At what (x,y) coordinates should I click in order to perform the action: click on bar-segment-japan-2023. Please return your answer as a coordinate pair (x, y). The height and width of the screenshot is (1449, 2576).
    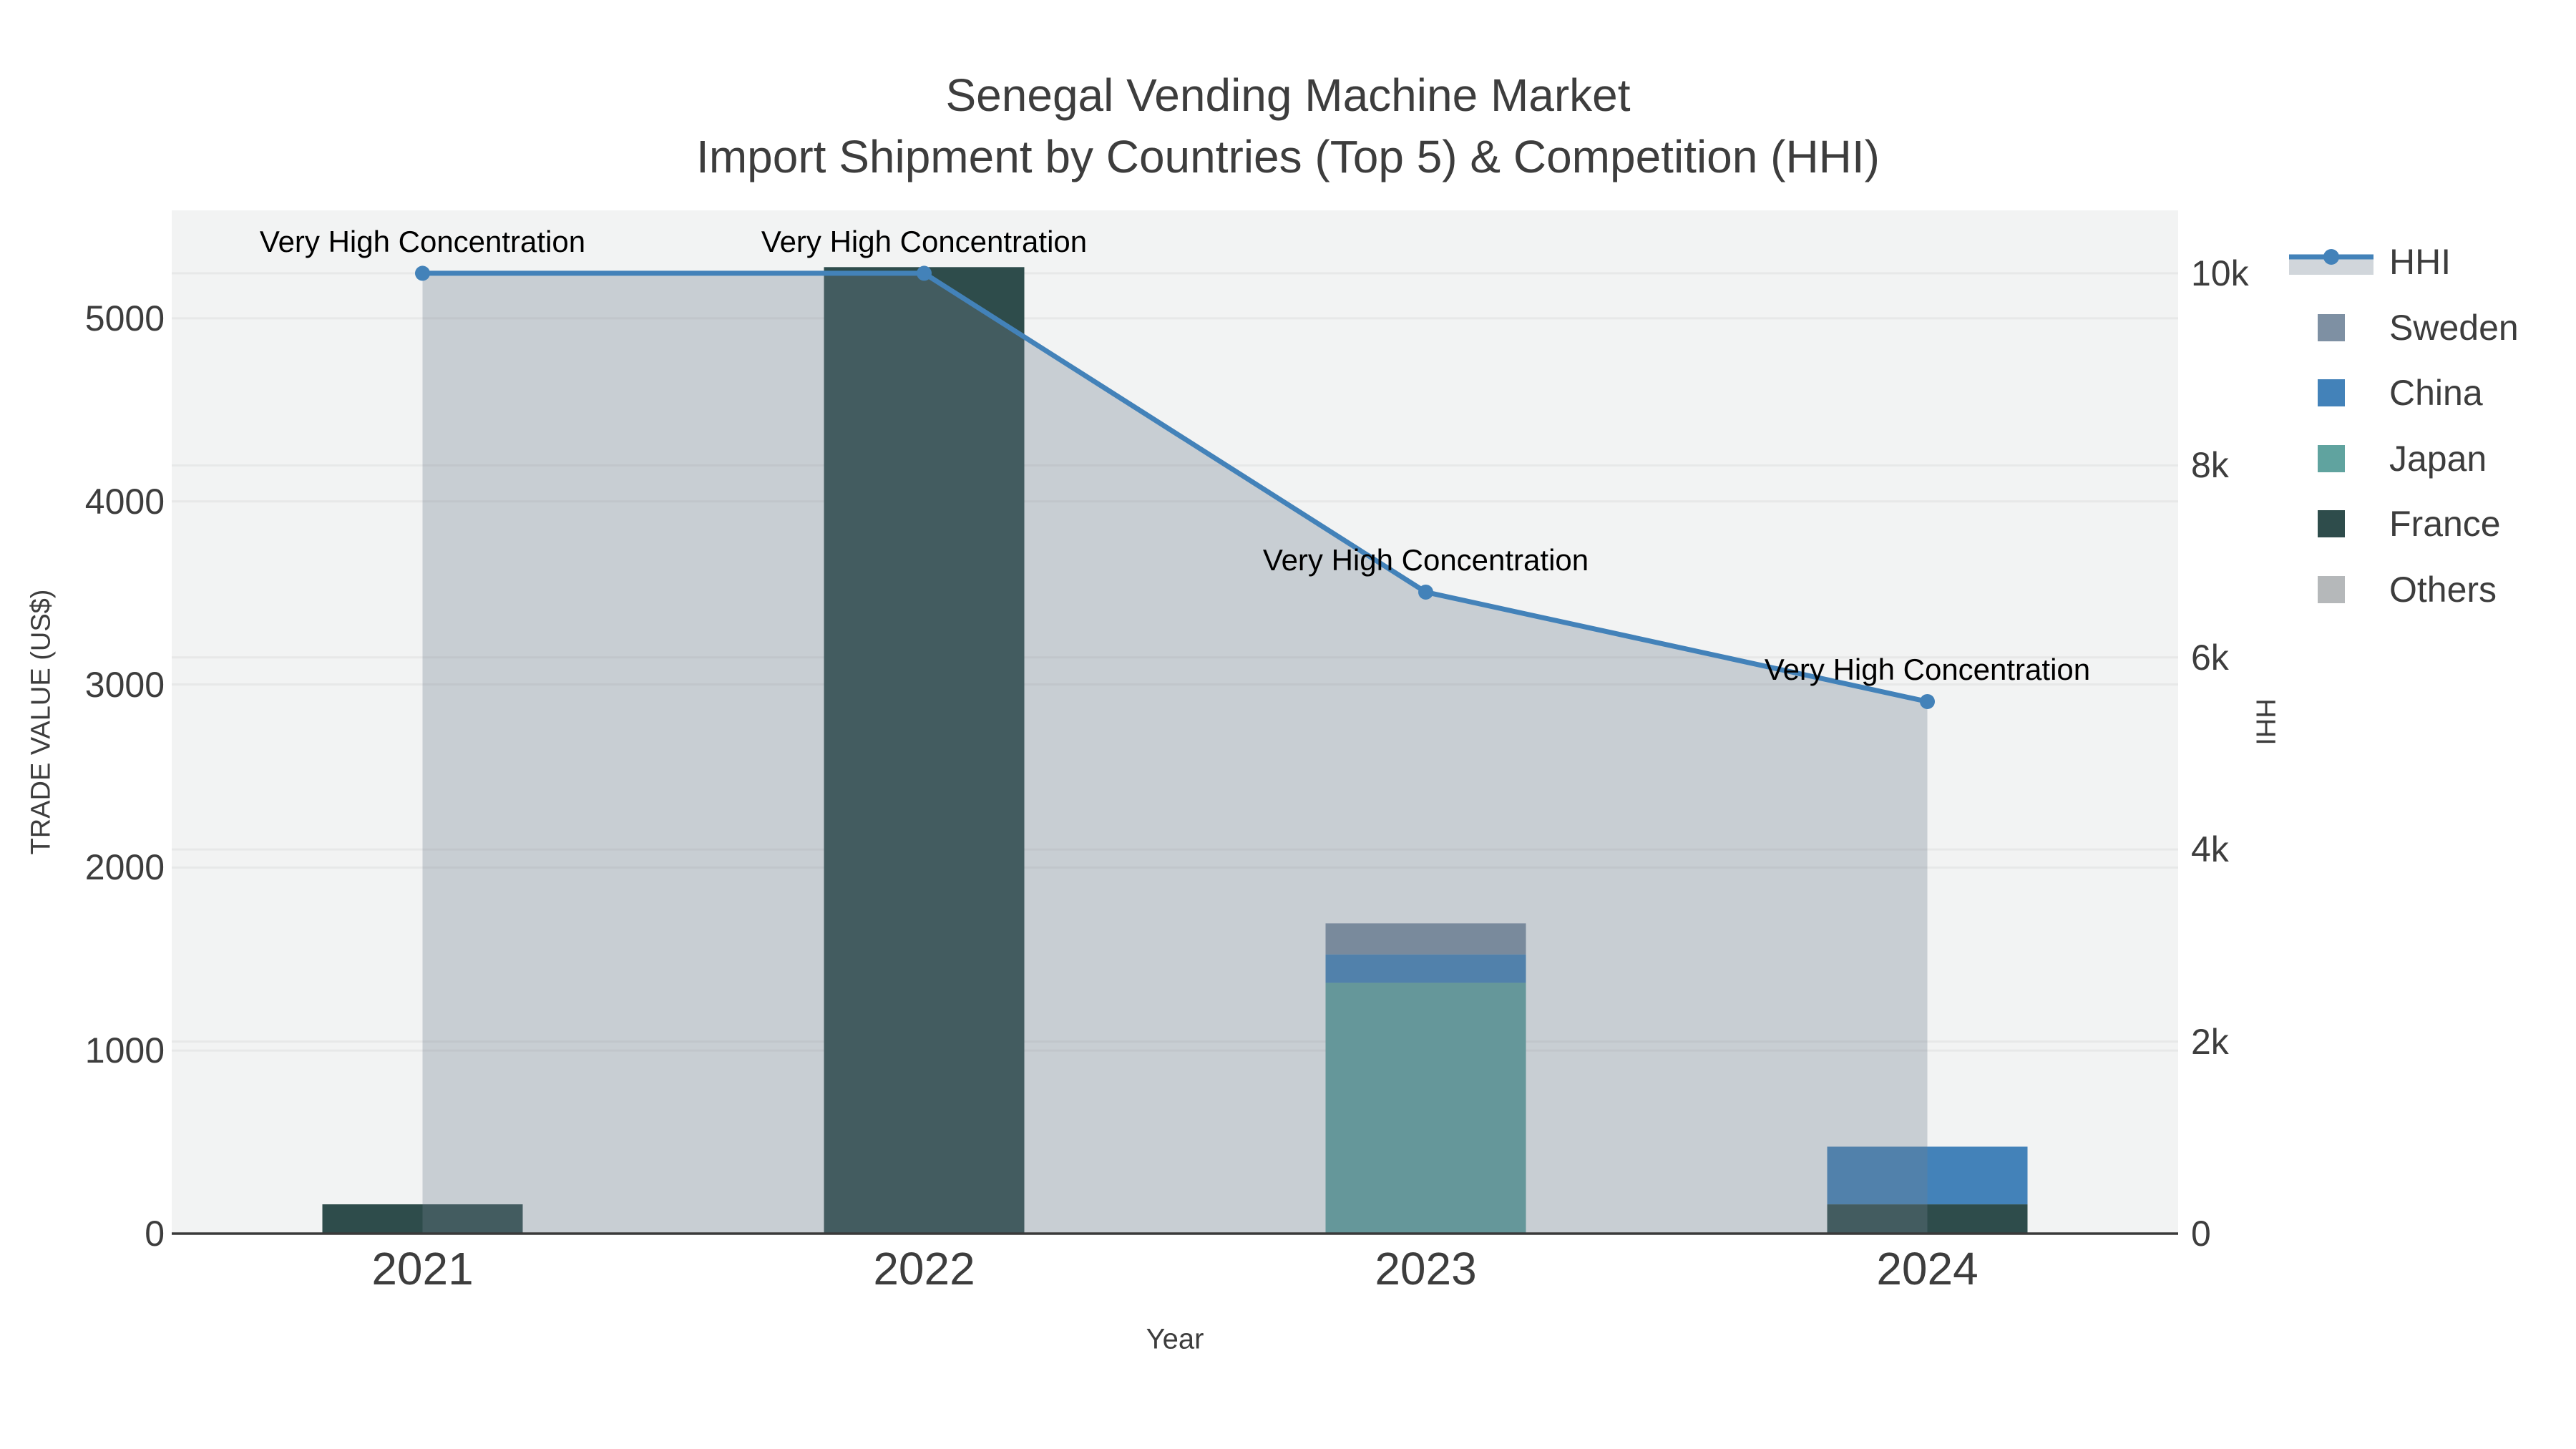
    Looking at the image, I should click on (1425, 1108).